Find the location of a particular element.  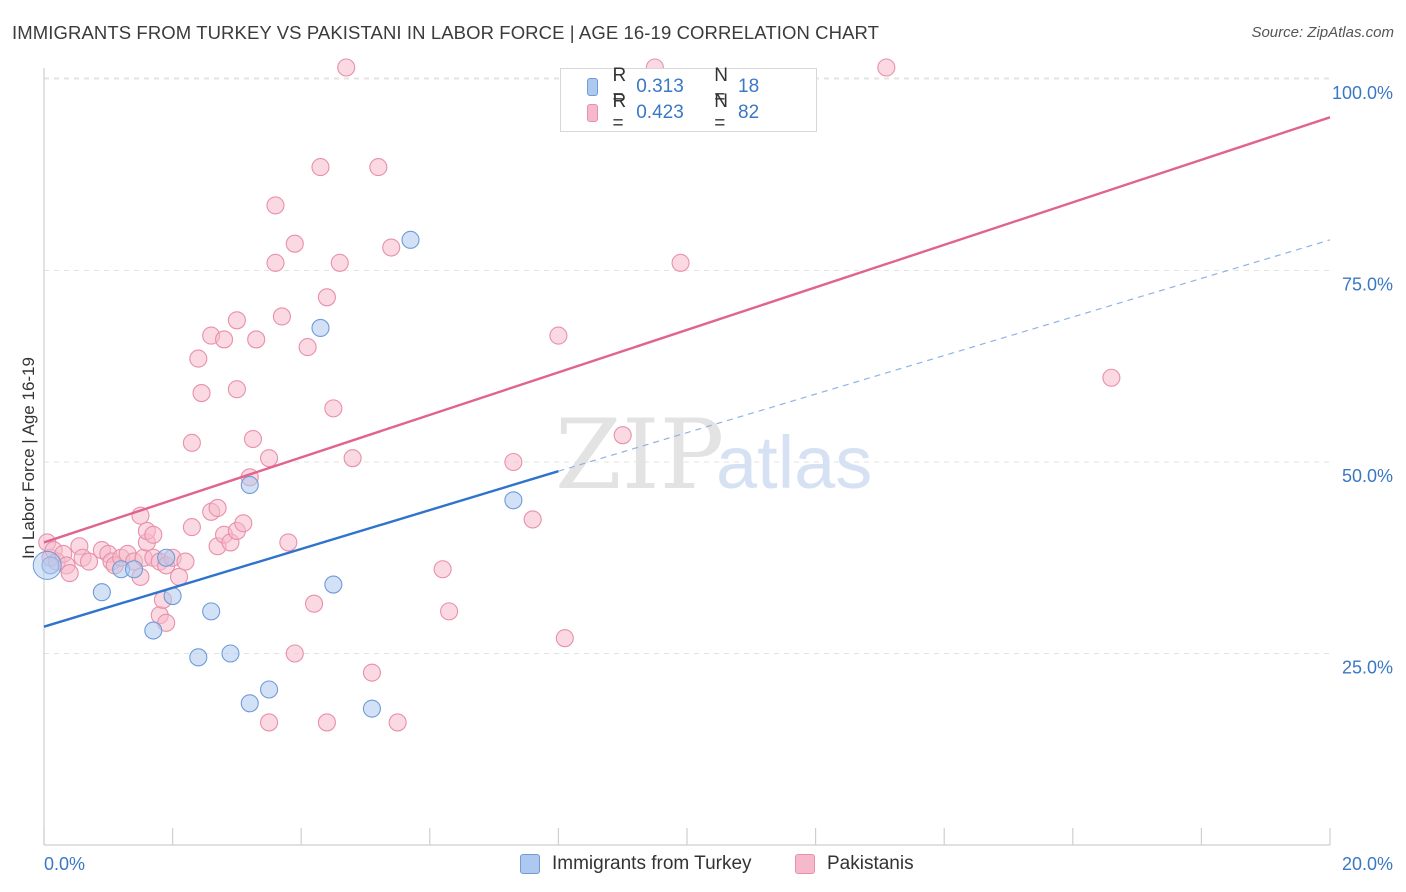

trend-line-turkey is located at coordinates (301, 549).